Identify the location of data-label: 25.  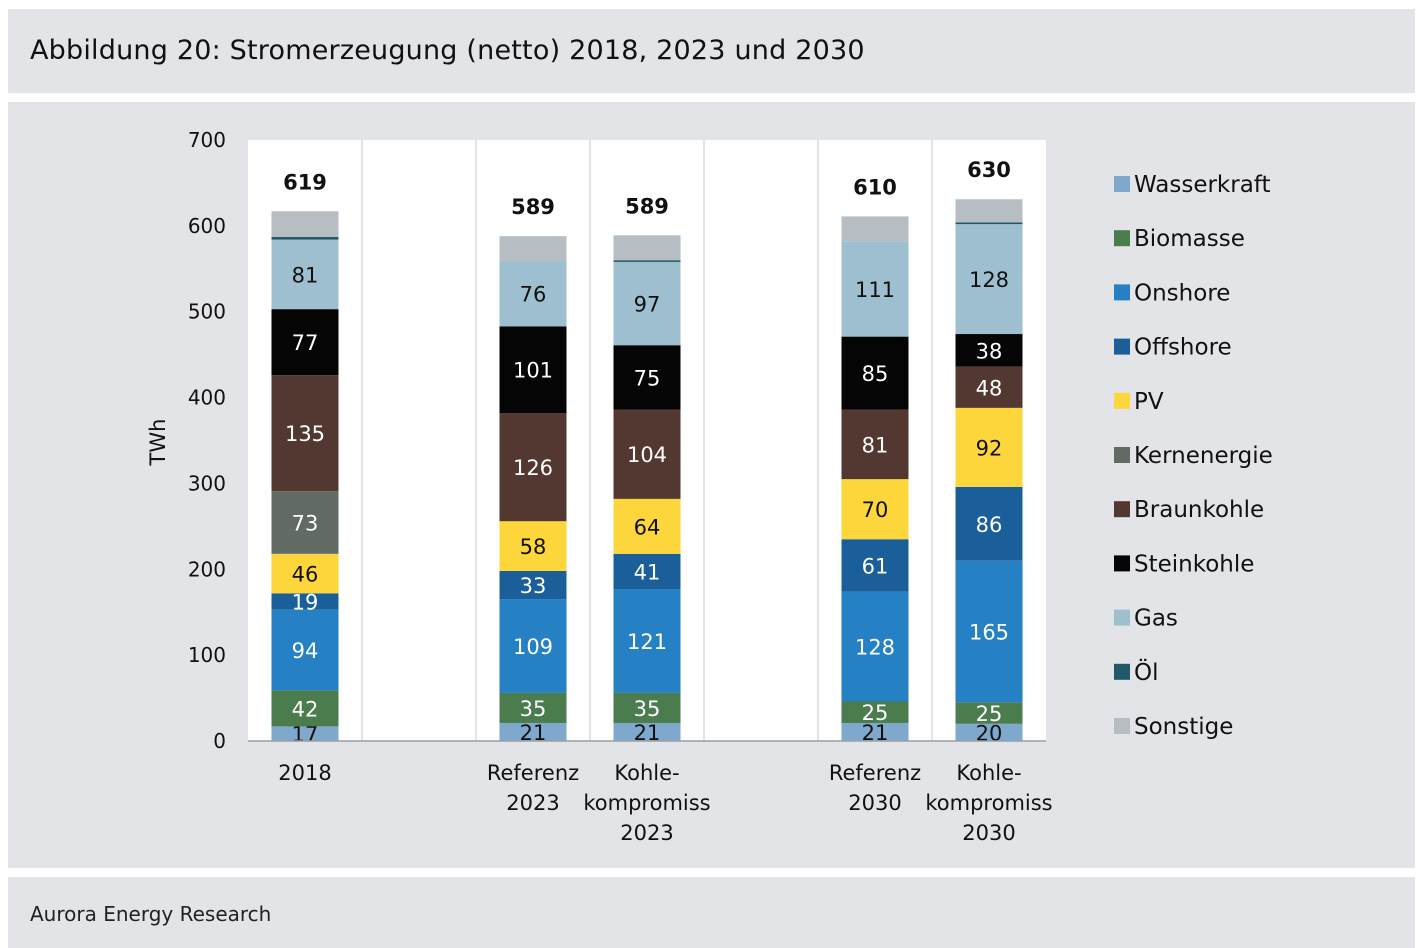
(989, 714).